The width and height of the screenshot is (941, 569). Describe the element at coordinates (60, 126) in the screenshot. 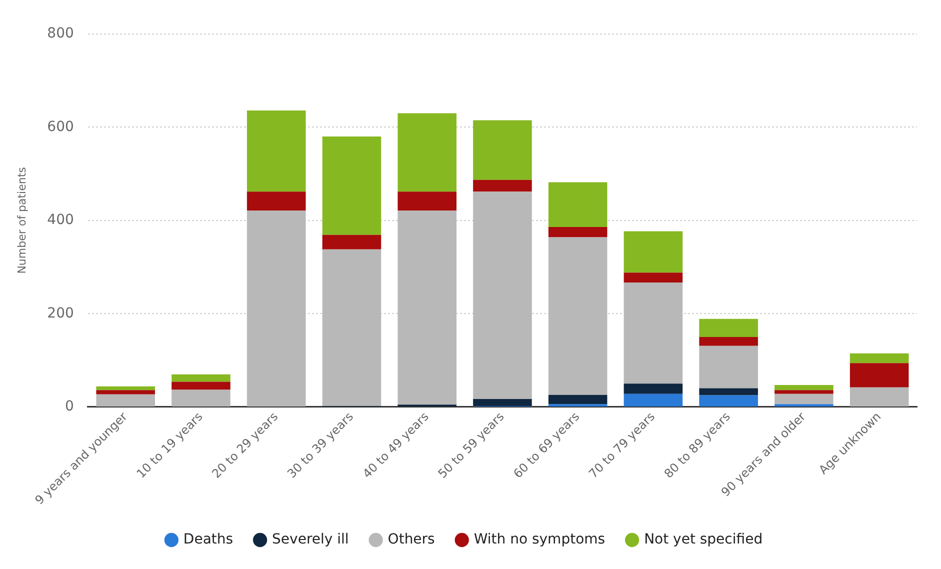

I see `y-tick-label: 600` at that location.